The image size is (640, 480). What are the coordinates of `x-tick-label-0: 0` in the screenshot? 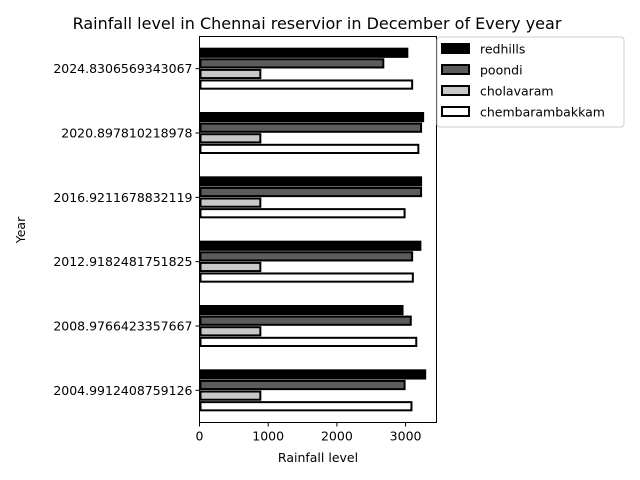 It's located at (200, 436).